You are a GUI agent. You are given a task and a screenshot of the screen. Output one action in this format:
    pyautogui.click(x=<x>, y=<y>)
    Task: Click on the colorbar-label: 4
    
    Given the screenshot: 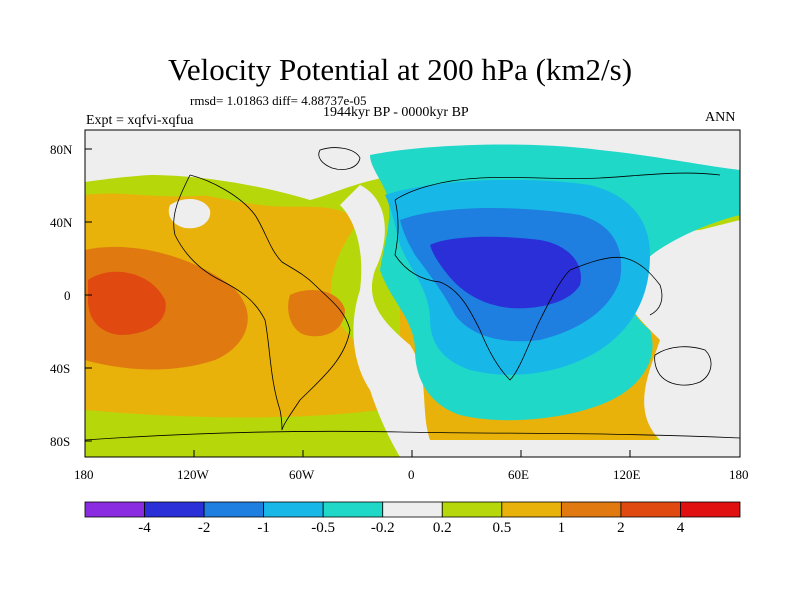 What is the action you would take?
    pyautogui.click(x=680, y=528)
    